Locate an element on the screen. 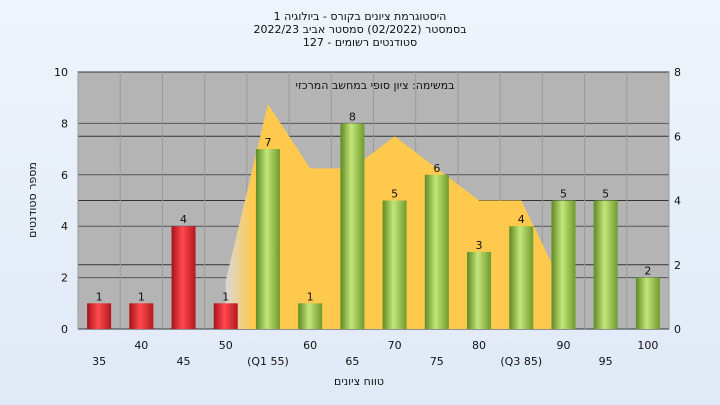  x-tick-label: 95 is located at coordinates (606, 361).